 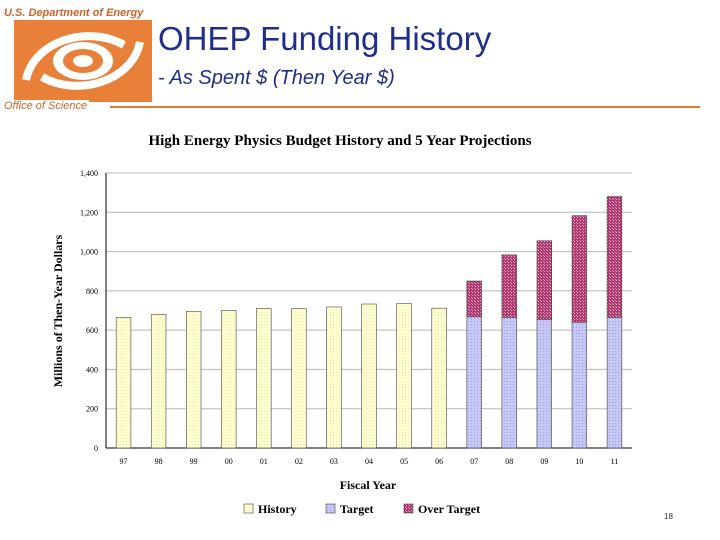 What do you see at coordinates (405, 107) in the screenshot?
I see `header-divider` at bounding box center [405, 107].